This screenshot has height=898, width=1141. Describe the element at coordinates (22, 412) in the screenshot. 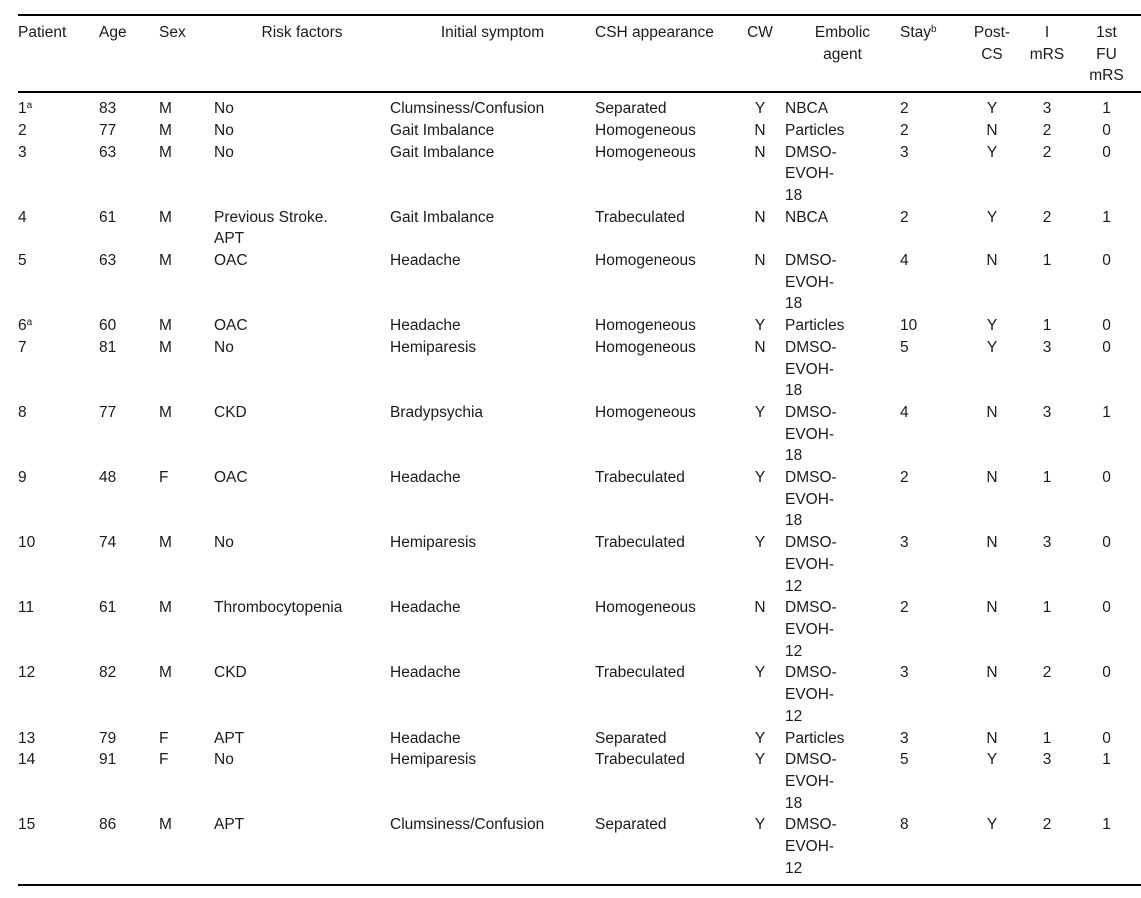

I see `patient-number: 8` at that location.